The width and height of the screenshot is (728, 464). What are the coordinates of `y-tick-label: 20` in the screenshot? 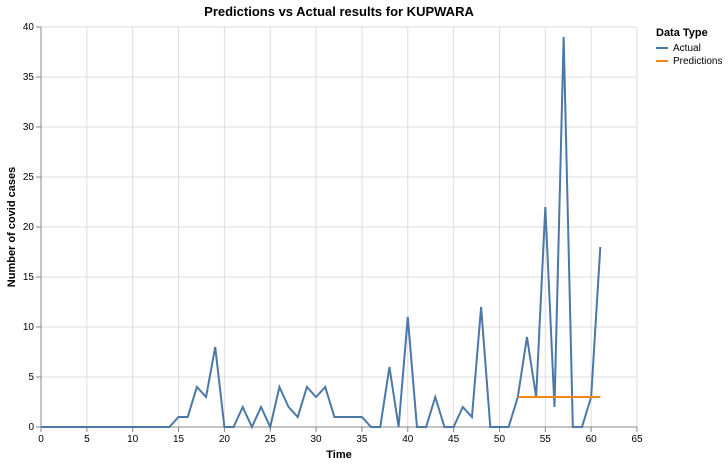 It's located at (29, 227).